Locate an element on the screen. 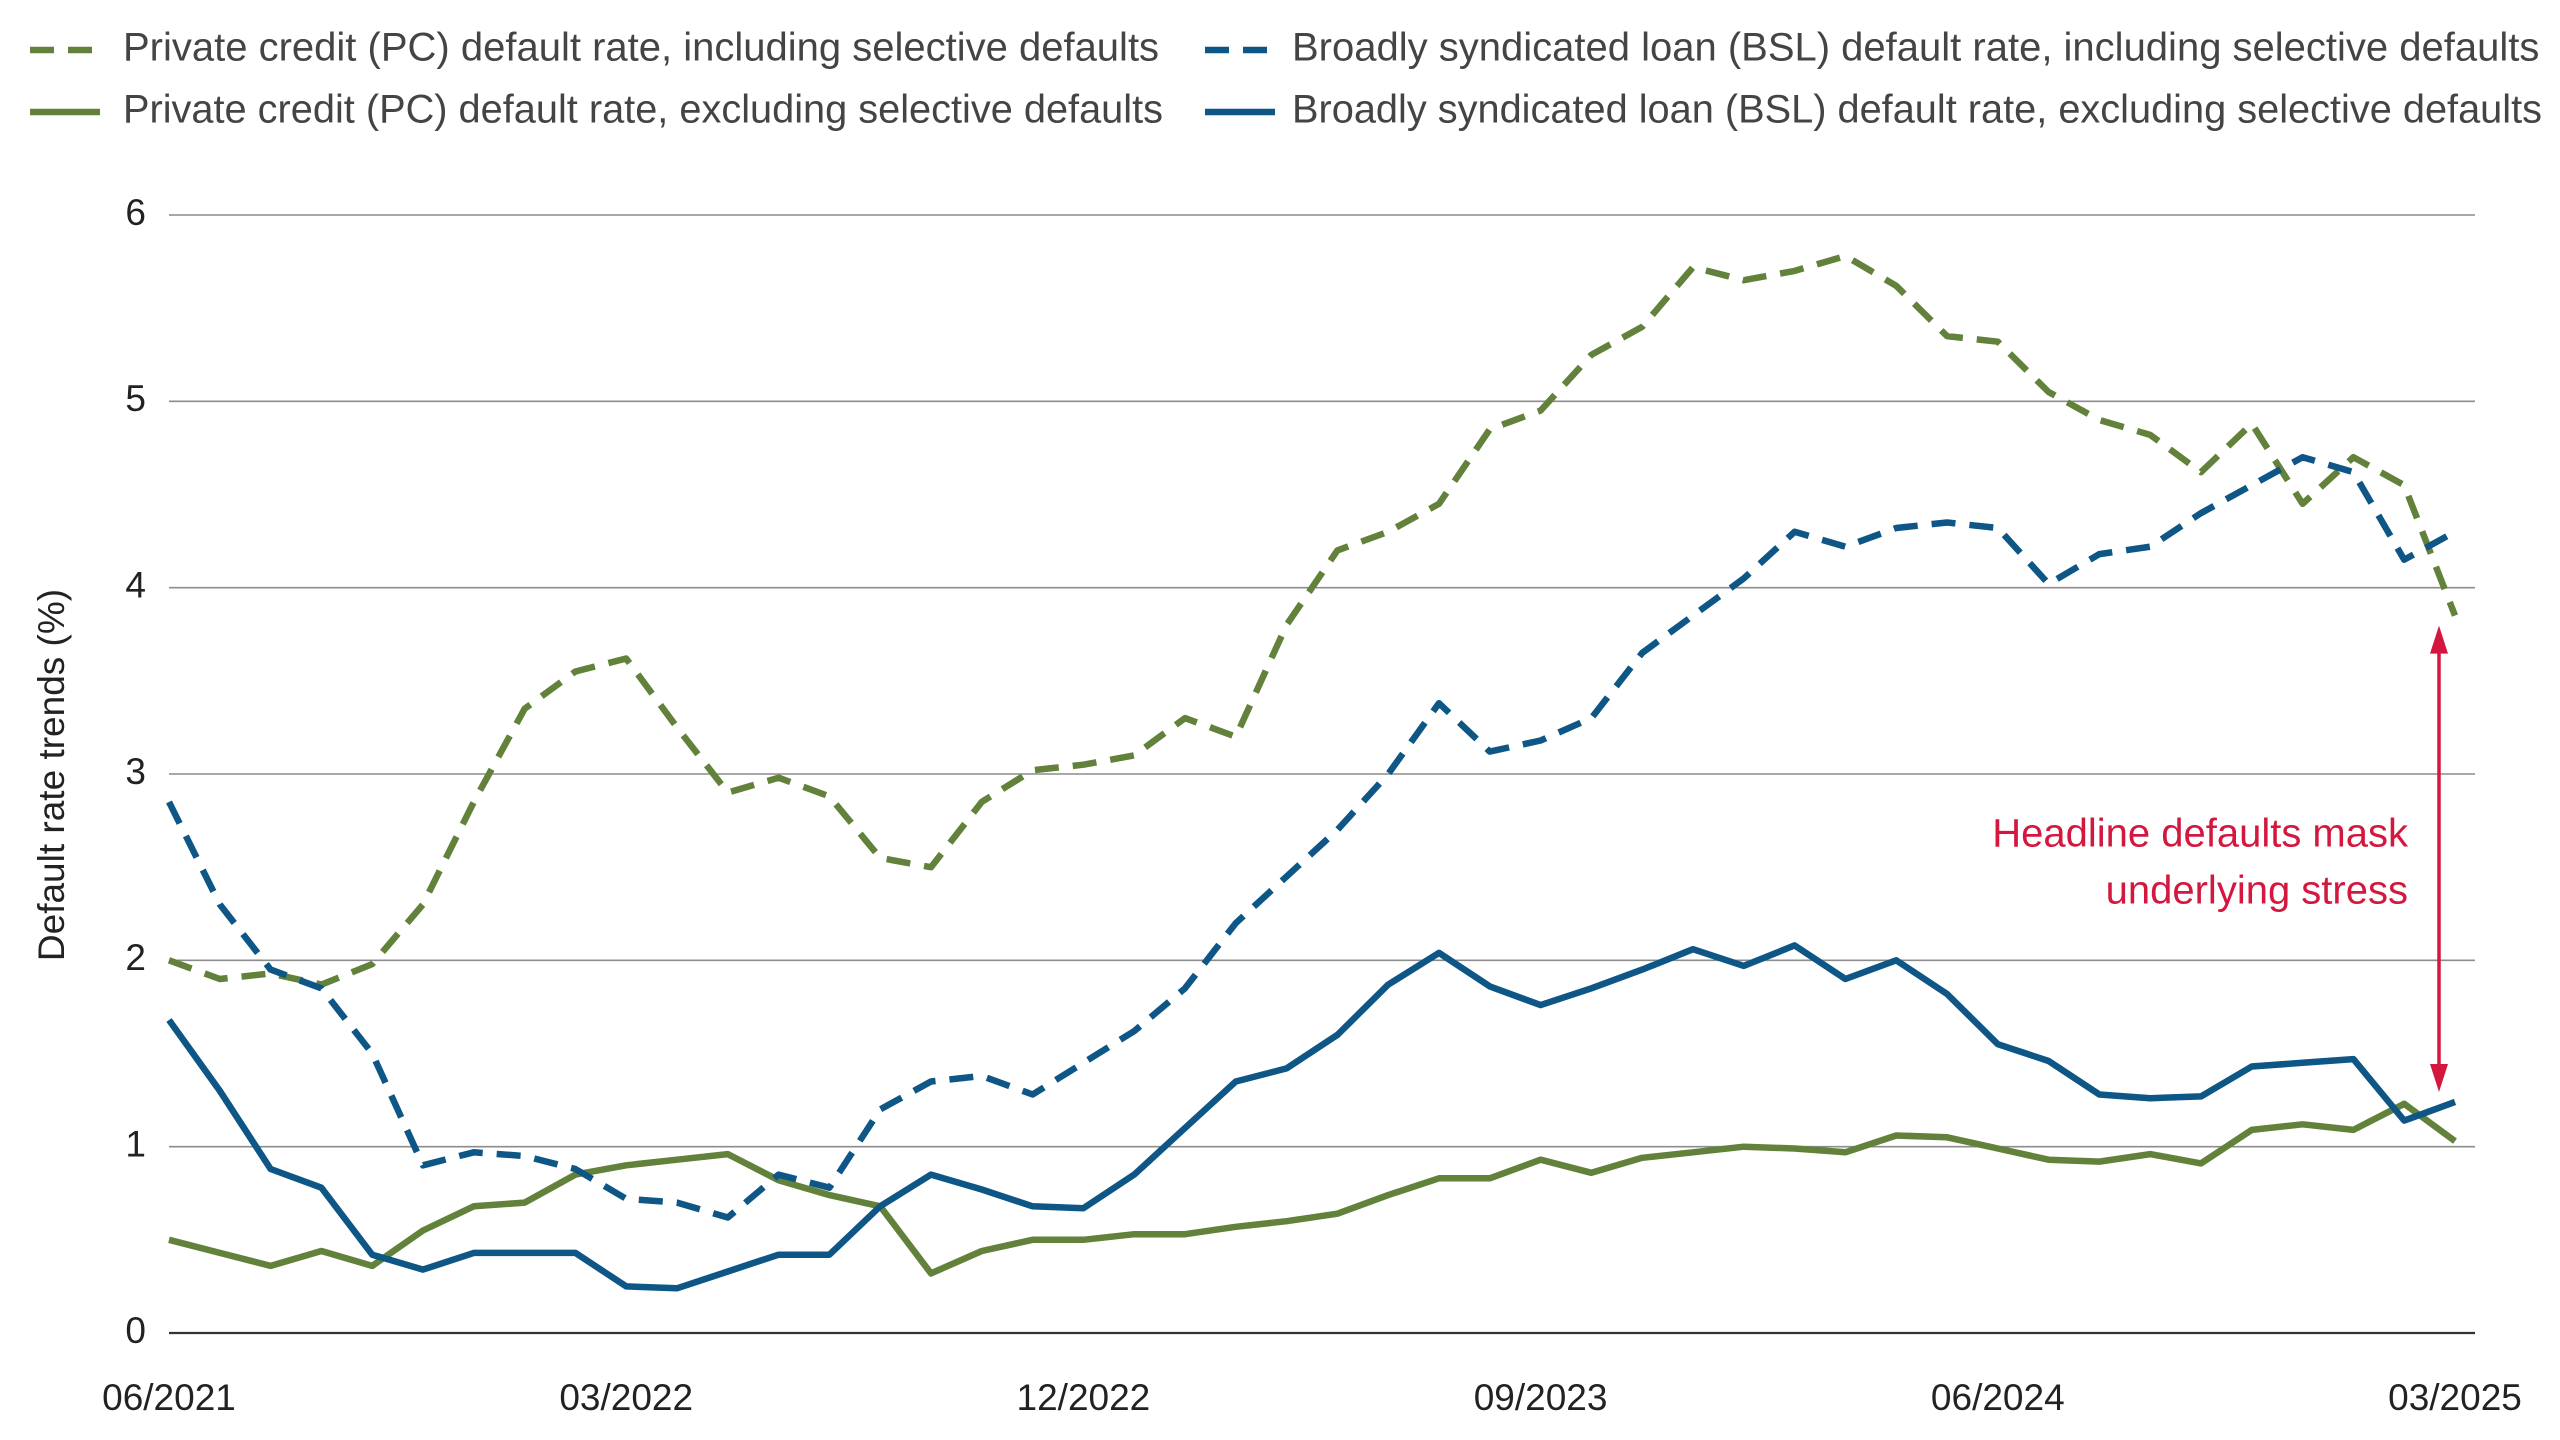  y-tick-label: 5 is located at coordinates (135, 398).